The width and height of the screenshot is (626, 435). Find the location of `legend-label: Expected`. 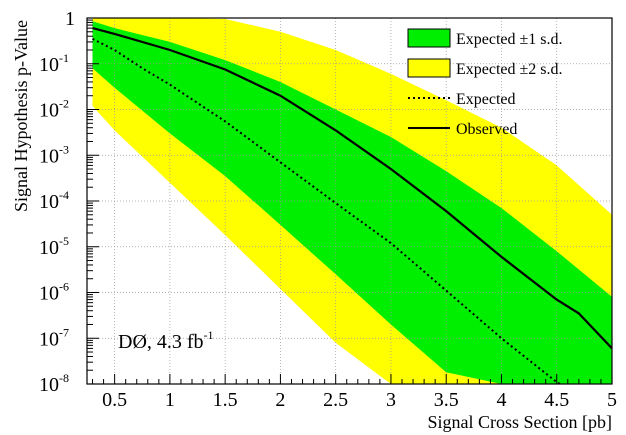

legend-label: Expected is located at coordinates (486, 99).